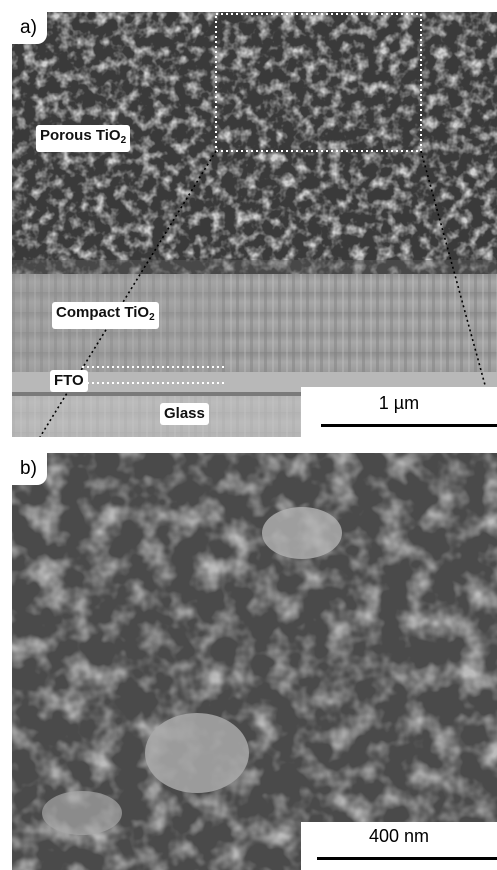 Image resolution: width=497 pixels, height=870 pixels. What do you see at coordinates (409, 425) in the screenshot?
I see `scale-bar-a` at bounding box center [409, 425].